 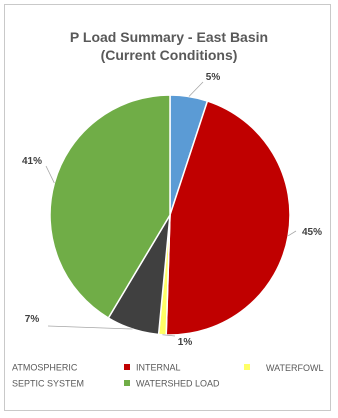 I want to click on legend-label-waterfowl: WATERFOWL, so click(x=295, y=367).